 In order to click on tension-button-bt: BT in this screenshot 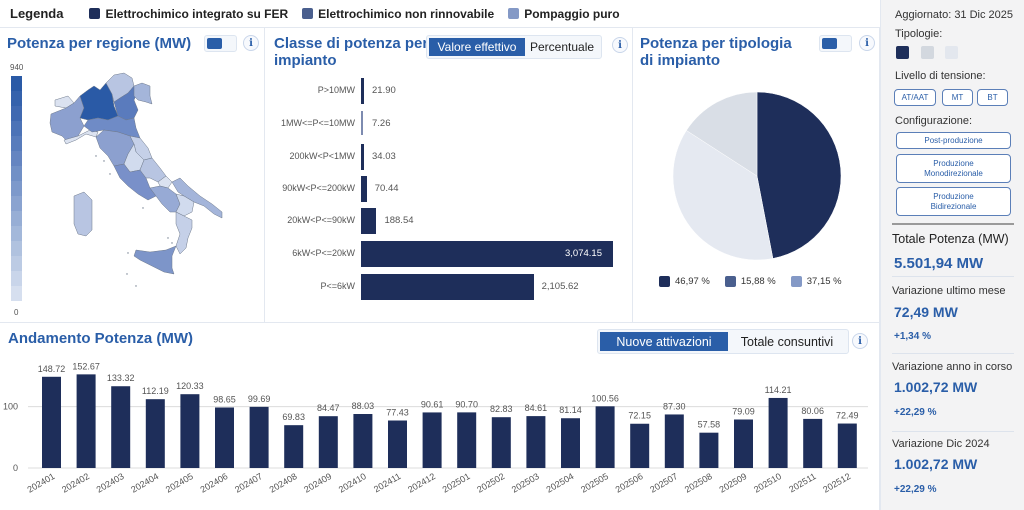, I will do `click(992, 97)`.